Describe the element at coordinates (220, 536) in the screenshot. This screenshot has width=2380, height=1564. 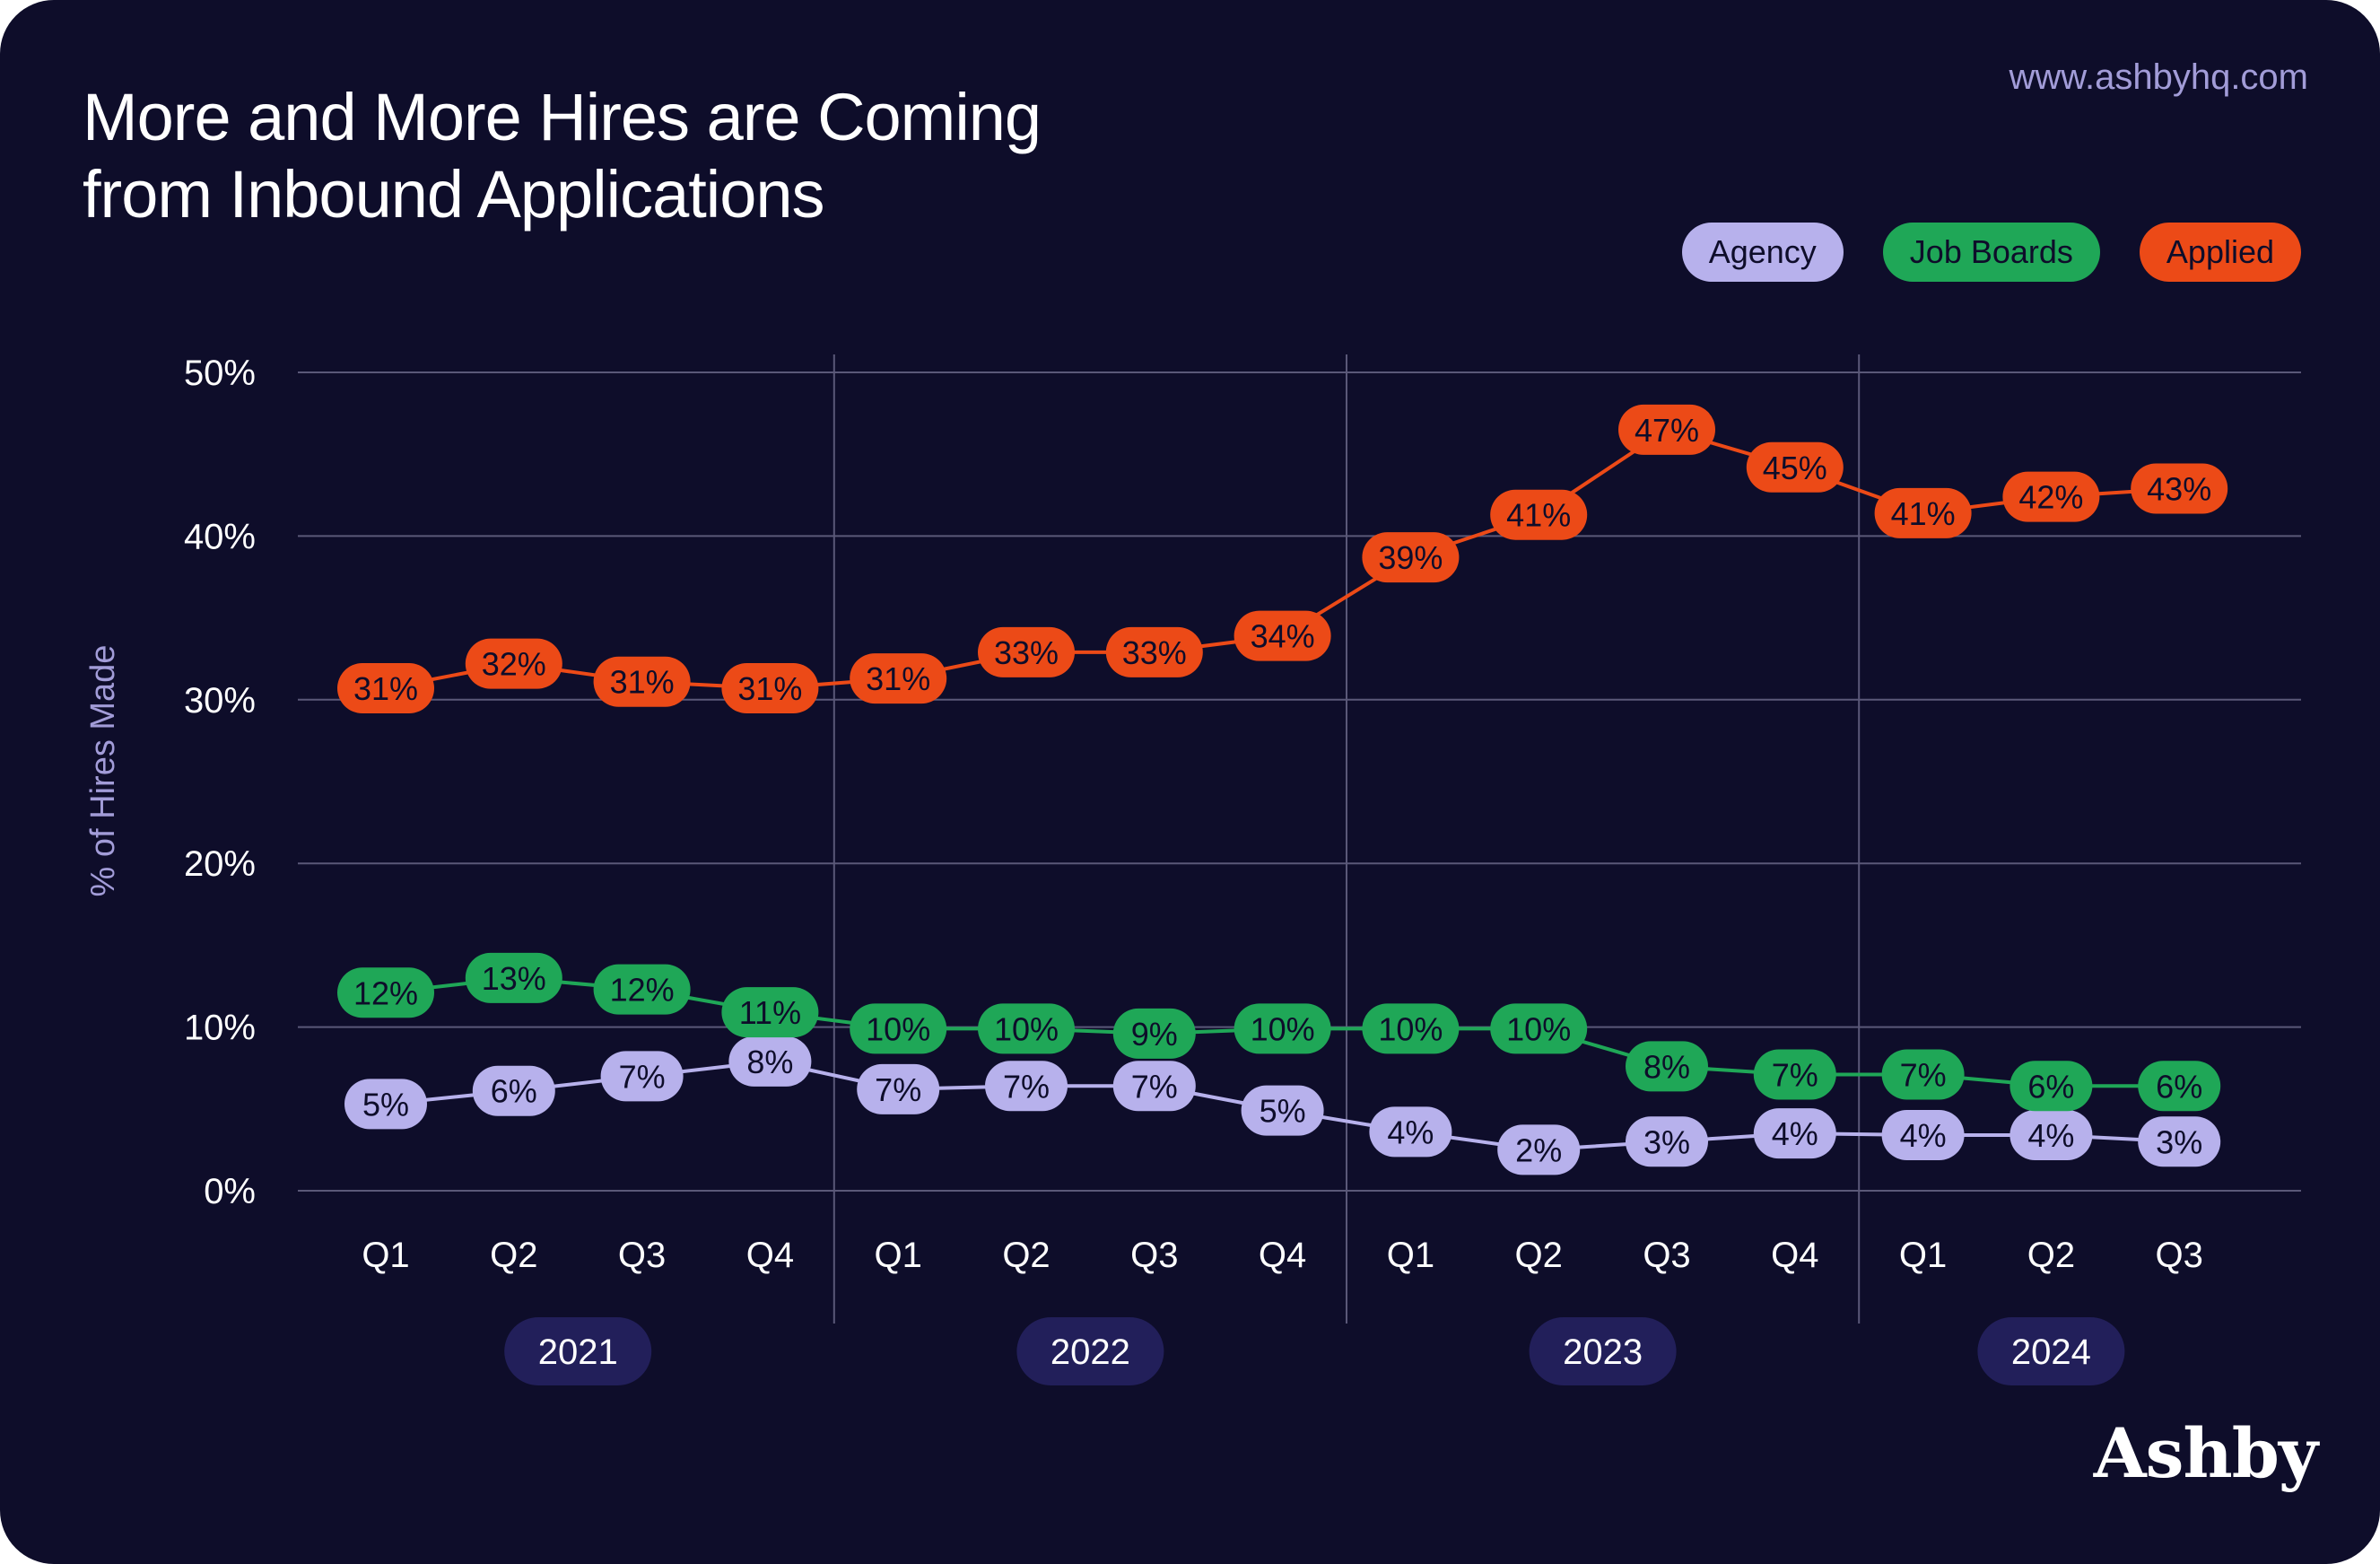
I see `y-tick-label-4: 40%` at that location.